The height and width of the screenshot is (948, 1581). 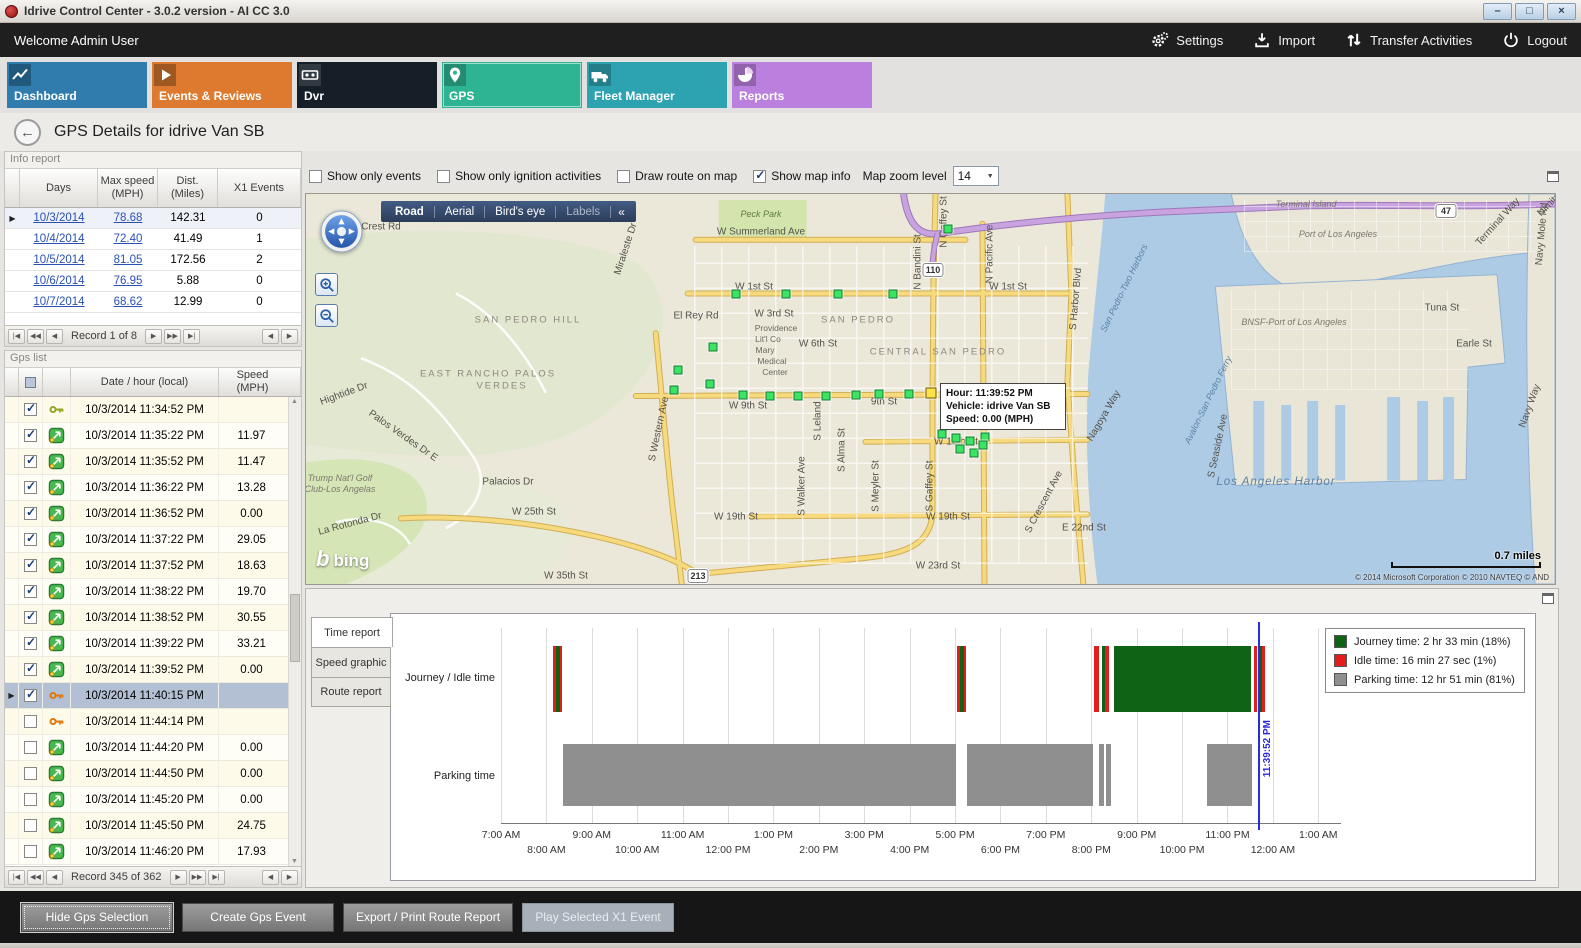 I want to click on map-option-show-map-info: Show map info, so click(x=802, y=175).